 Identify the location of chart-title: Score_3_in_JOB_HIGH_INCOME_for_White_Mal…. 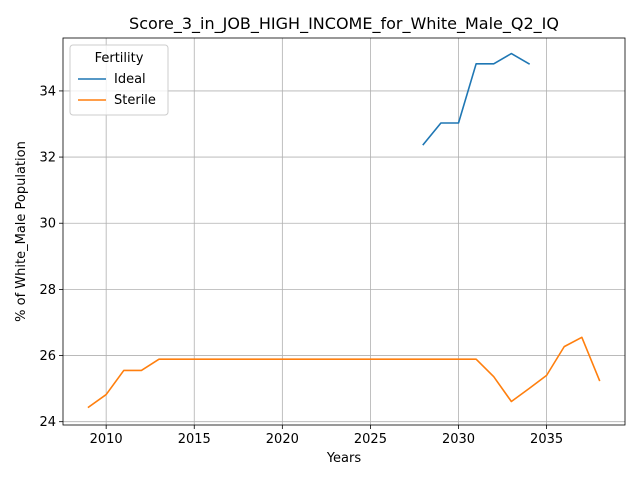
(344, 24).